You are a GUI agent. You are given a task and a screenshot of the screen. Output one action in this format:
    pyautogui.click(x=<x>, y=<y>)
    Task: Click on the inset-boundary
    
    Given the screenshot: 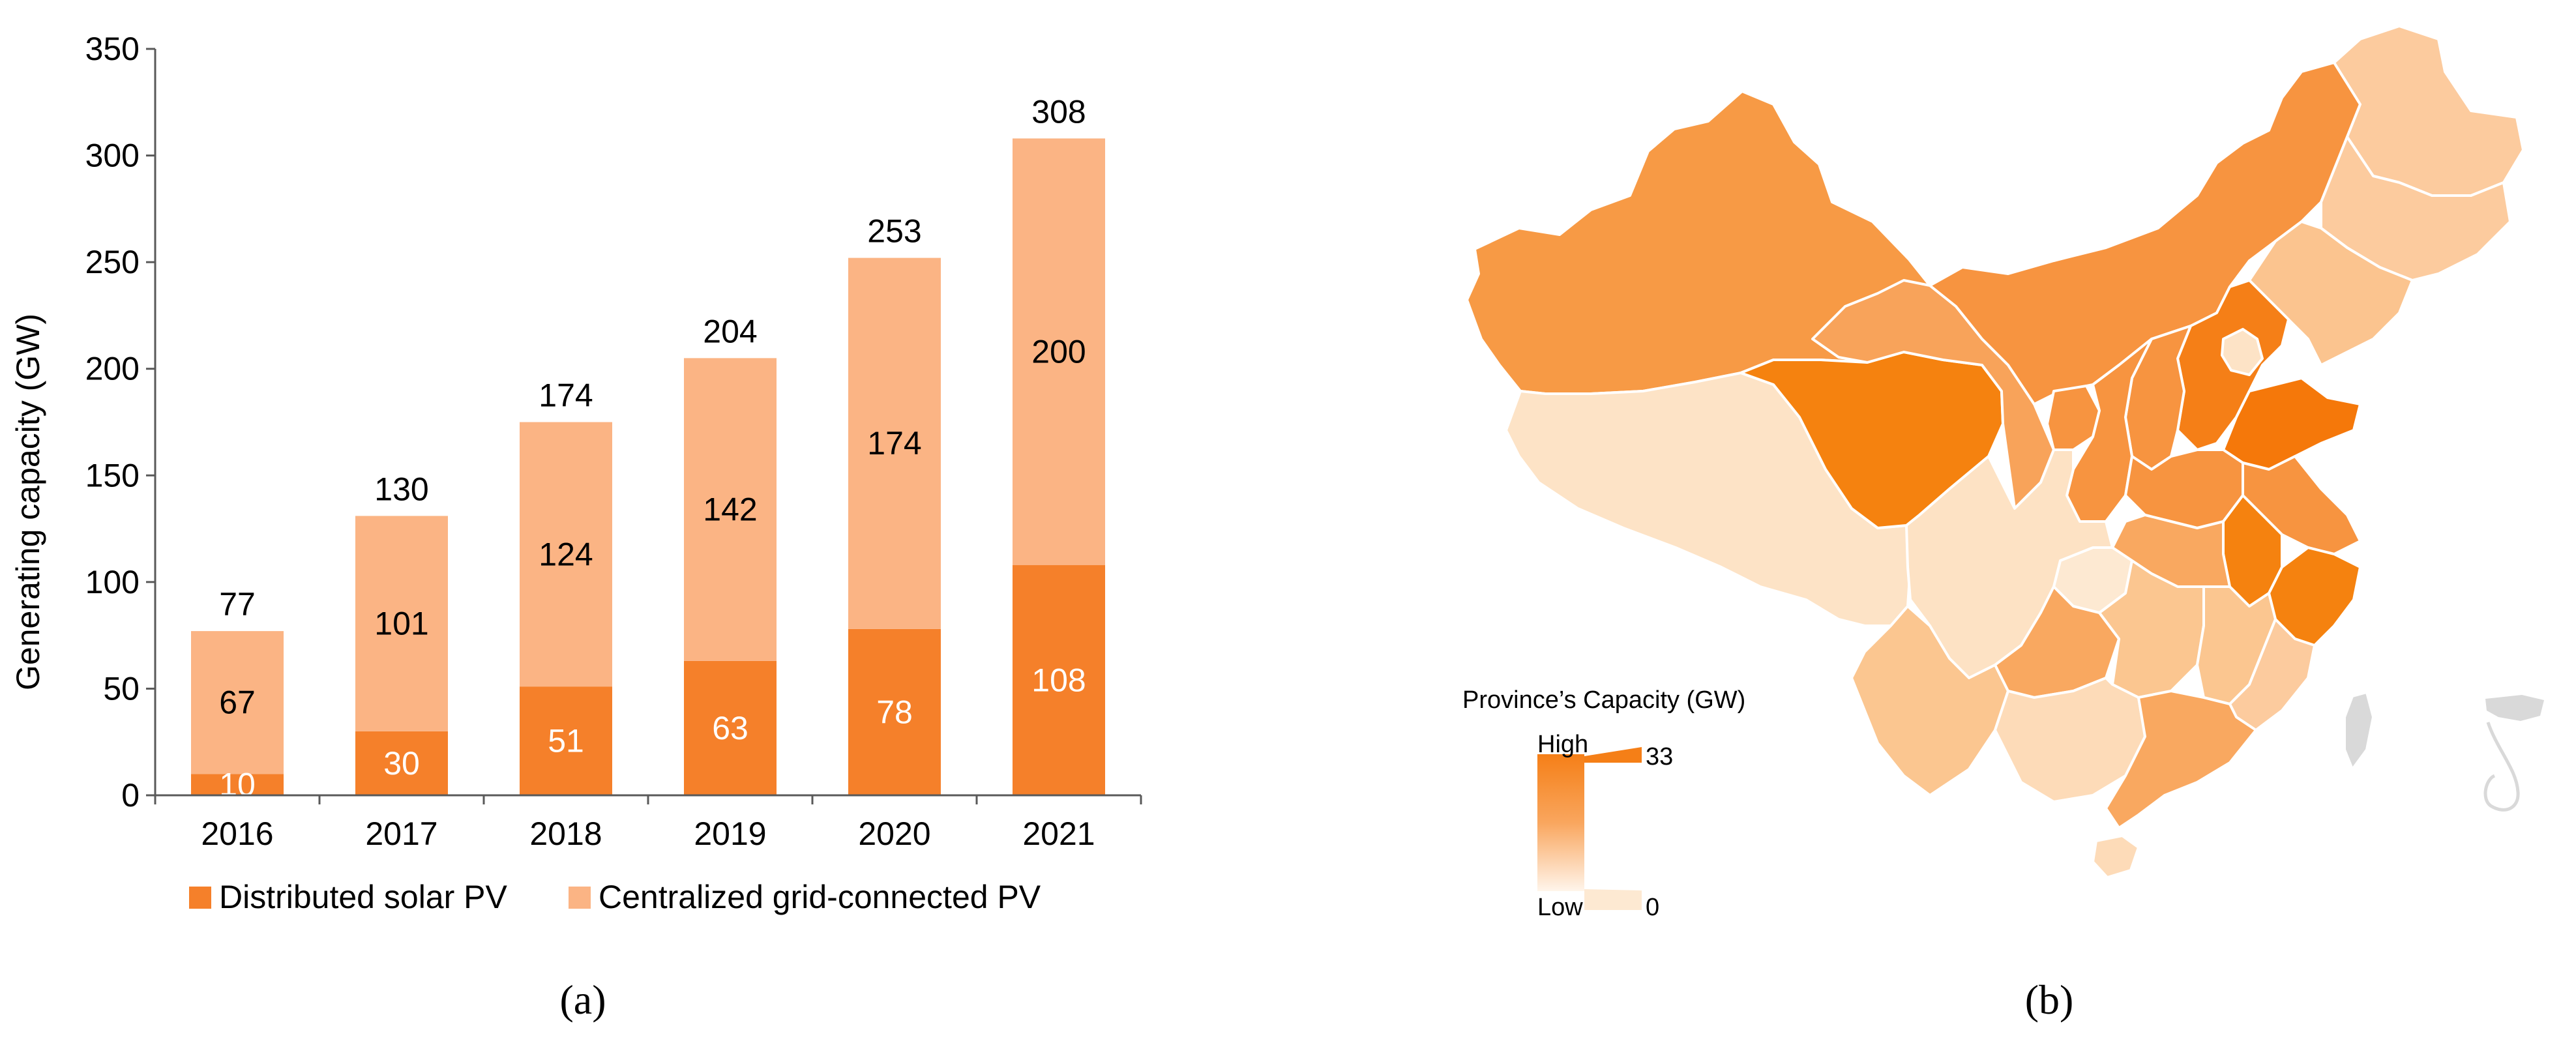 What is the action you would take?
    pyautogui.click(x=2501, y=767)
    